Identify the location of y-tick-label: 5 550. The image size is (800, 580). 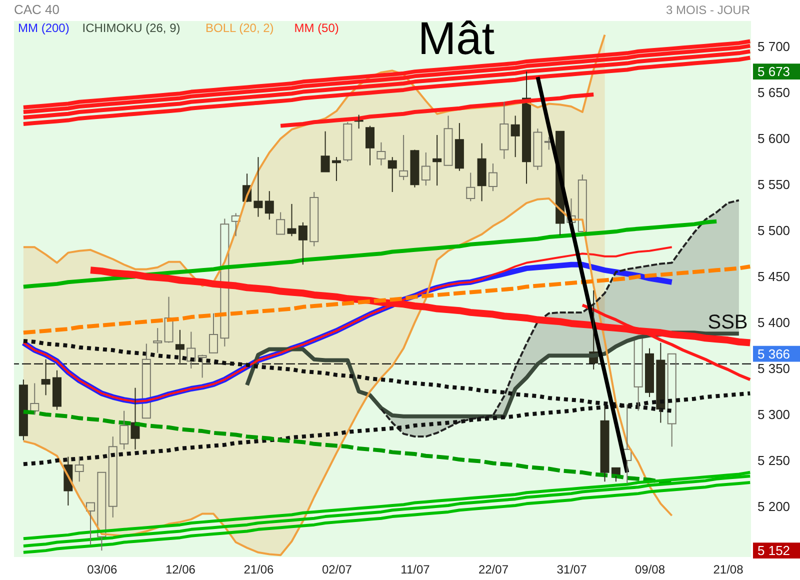
(774, 184).